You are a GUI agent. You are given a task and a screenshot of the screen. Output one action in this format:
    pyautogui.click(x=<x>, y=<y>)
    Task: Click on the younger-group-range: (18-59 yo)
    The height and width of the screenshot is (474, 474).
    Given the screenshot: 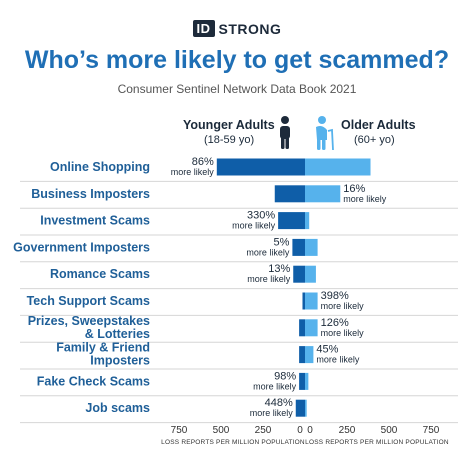 What is the action you would take?
    pyautogui.click(x=229, y=140)
    